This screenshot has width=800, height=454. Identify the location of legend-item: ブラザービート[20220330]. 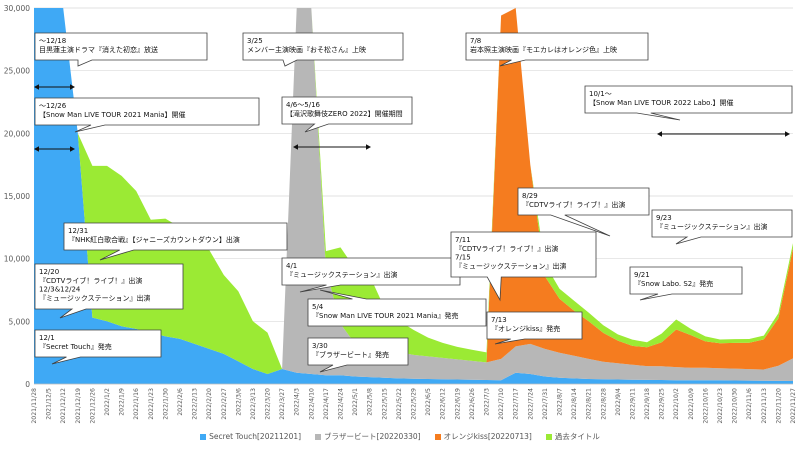
(368, 436).